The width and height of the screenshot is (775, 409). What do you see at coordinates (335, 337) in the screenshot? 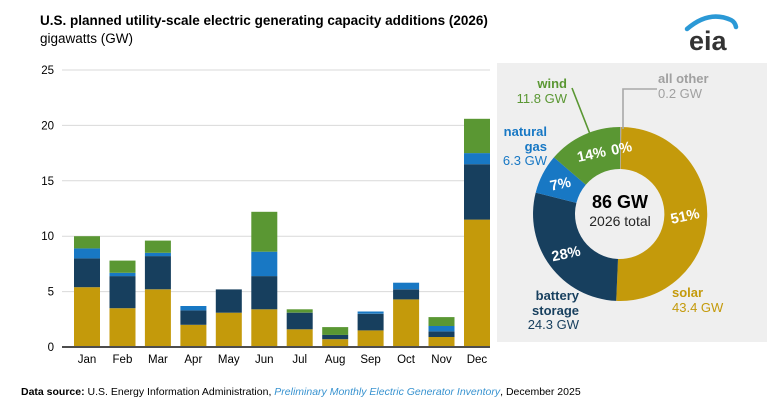
I see `bar-aug-battery-storage` at bounding box center [335, 337].